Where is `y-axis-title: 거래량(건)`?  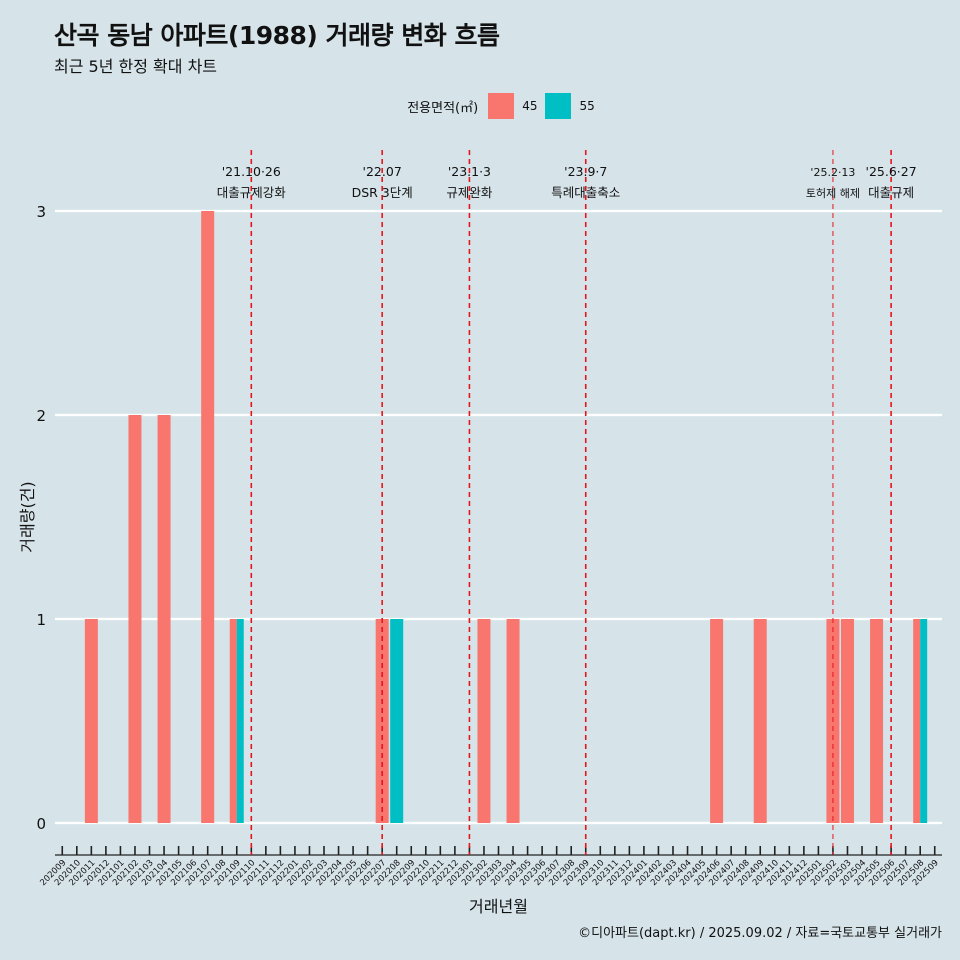
y-axis-title: 거래량(건) is located at coordinates (27, 516).